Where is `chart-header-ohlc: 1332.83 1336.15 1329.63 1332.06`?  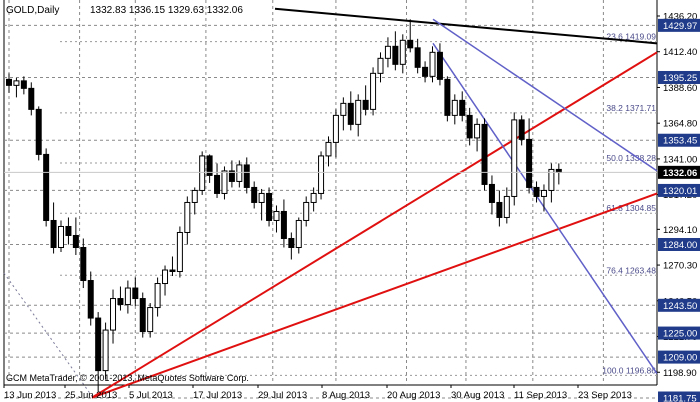
chart-header-ohlc: 1332.83 1336.15 1329.63 1332.06 is located at coordinates (166, 10).